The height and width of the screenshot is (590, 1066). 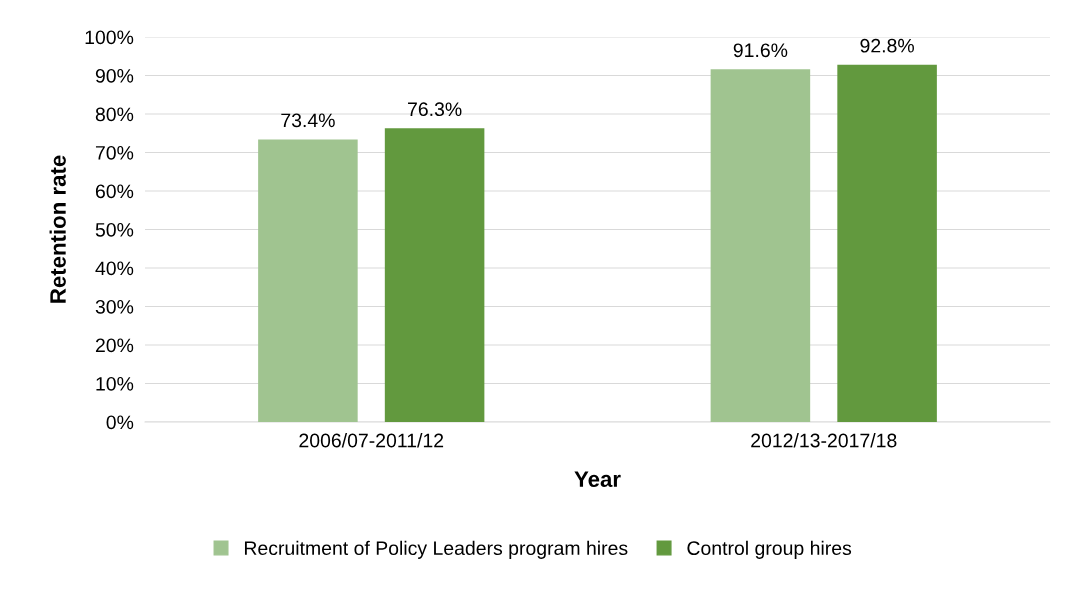 What do you see at coordinates (435, 109) in the screenshot?
I see `data-label: 76.3%` at bounding box center [435, 109].